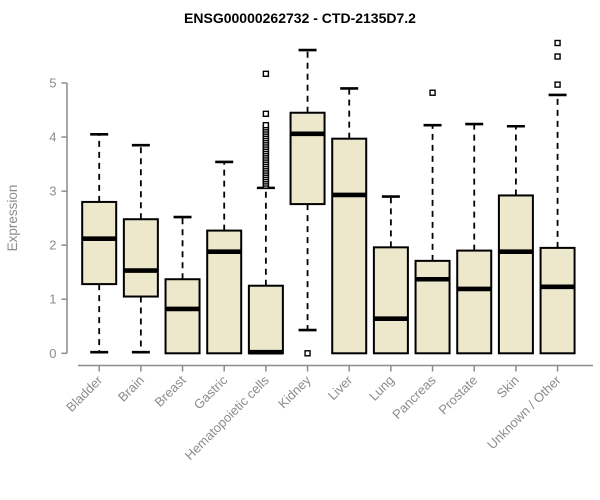 Image resolution: width=600 pixels, height=500 pixels. What do you see at coordinates (211, 392) in the screenshot?
I see `x-tick-label: Gastric` at bounding box center [211, 392].